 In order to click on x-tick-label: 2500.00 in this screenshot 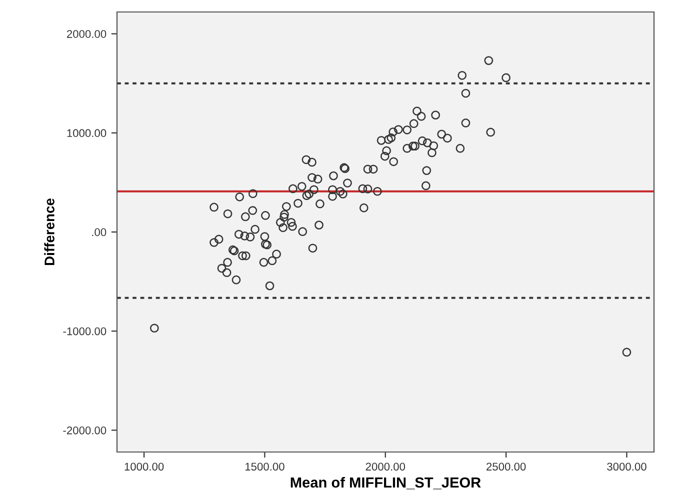, I will do `click(506, 466)`.